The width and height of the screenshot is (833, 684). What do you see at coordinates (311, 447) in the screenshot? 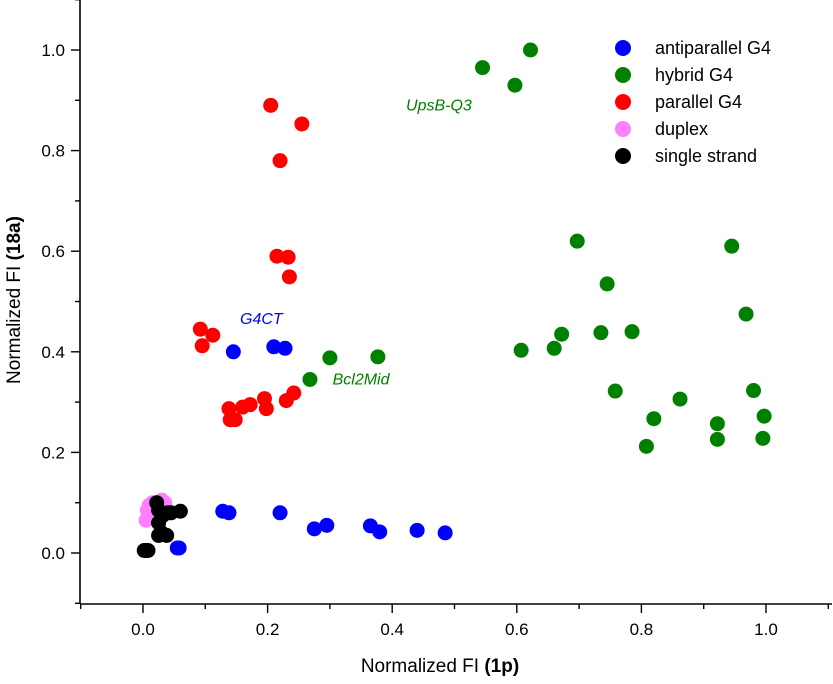
I see `series-antiparallel-g4` at bounding box center [311, 447].